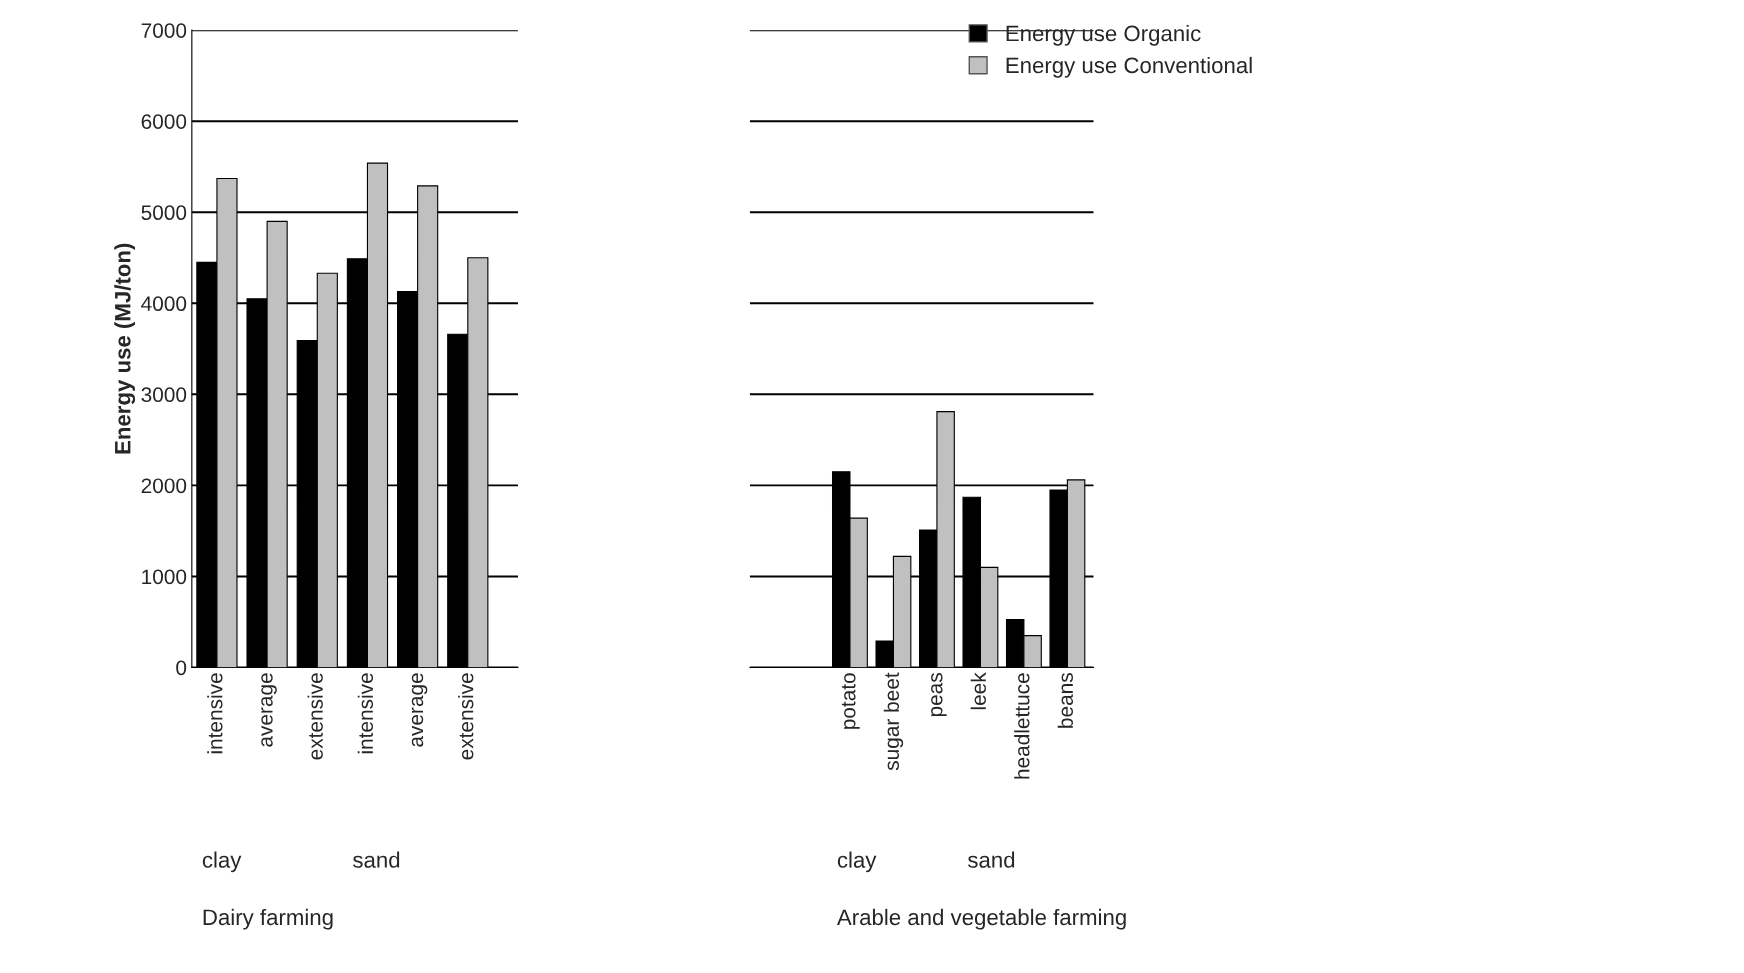 This screenshot has height=973, width=1744. What do you see at coordinates (893, 721) in the screenshot?
I see `x-tick-label: sugar beet` at bounding box center [893, 721].